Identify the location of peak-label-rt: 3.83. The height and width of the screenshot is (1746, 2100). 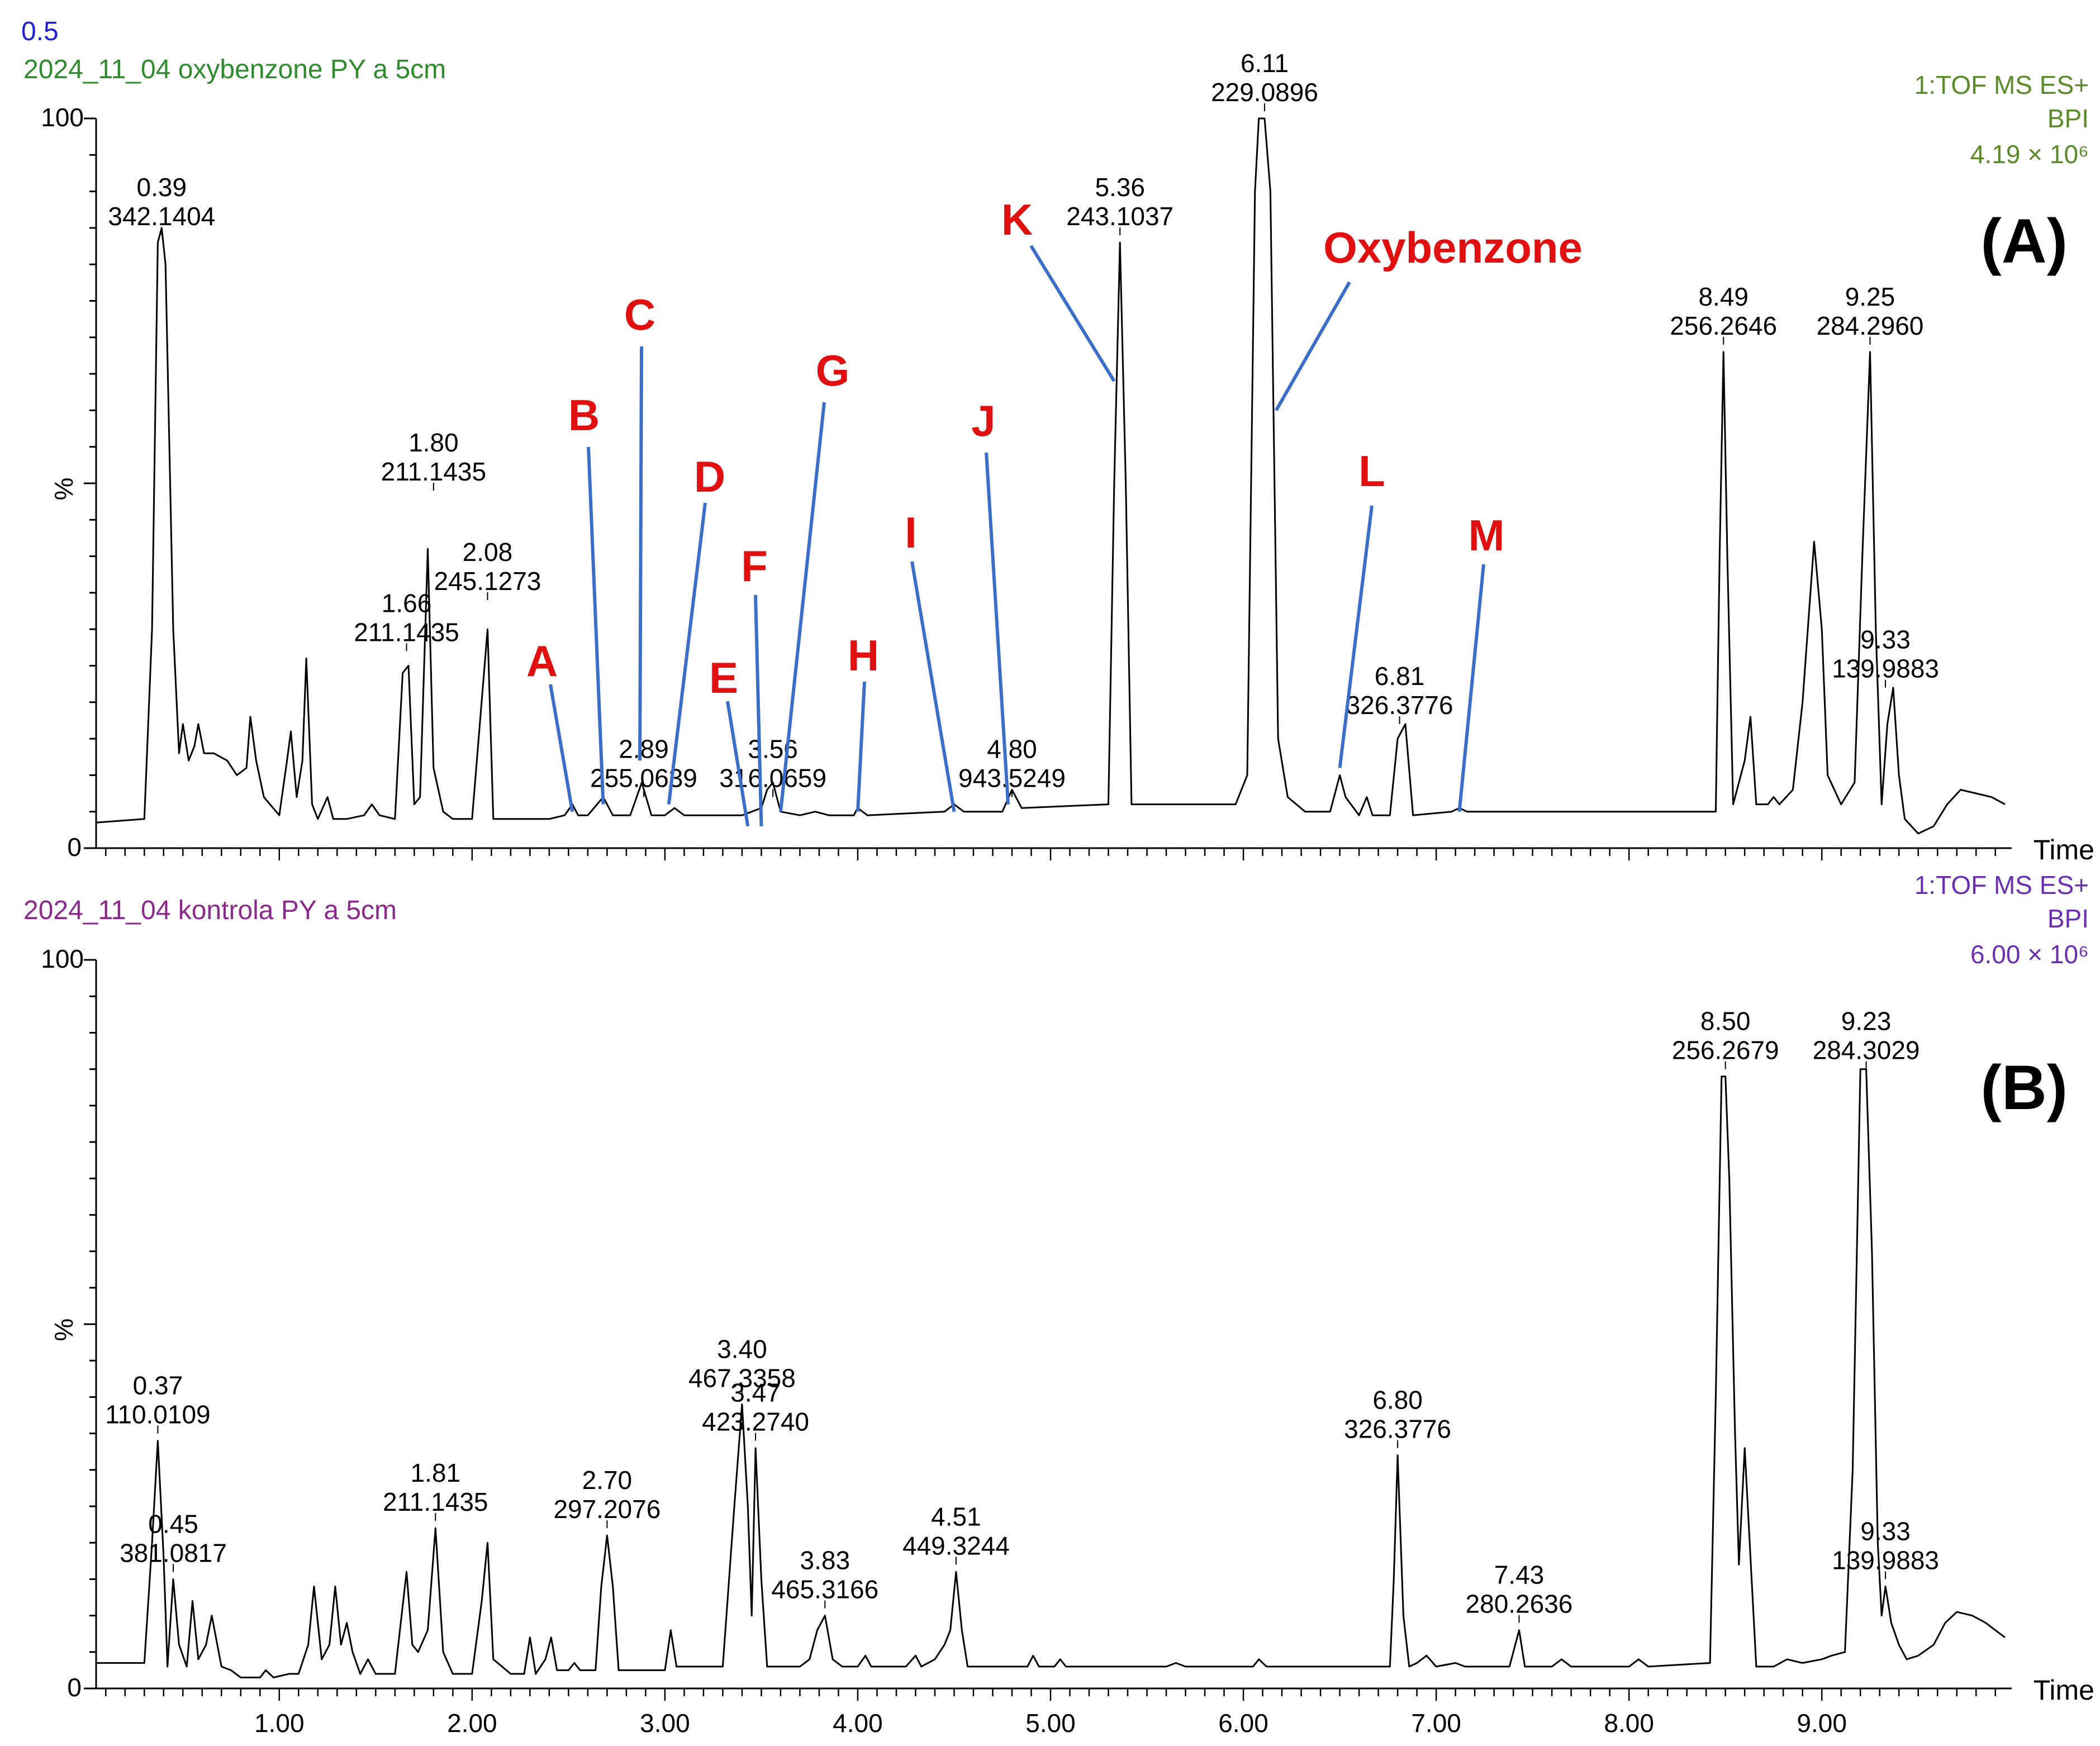
(825, 1560).